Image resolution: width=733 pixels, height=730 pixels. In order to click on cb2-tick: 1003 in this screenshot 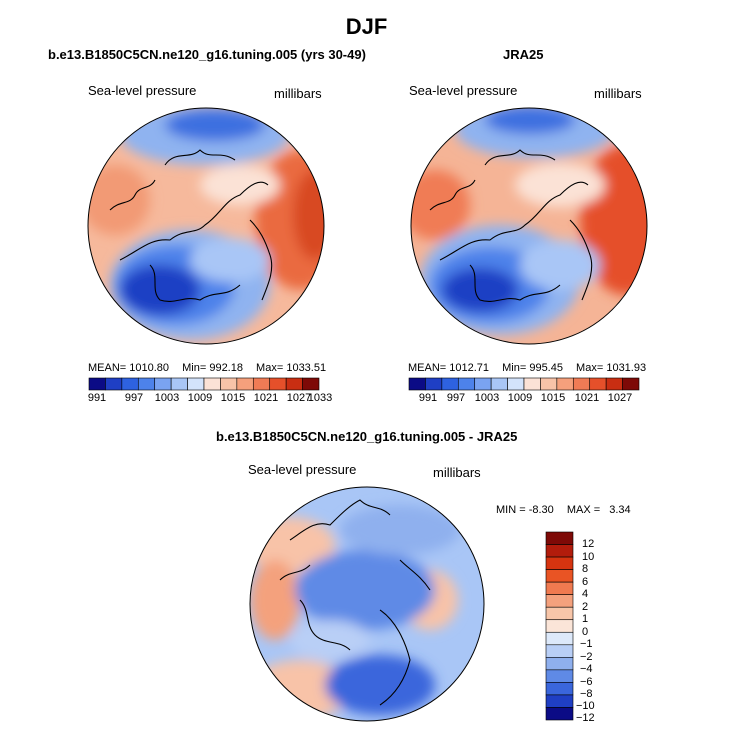, I will do `click(487, 398)`.